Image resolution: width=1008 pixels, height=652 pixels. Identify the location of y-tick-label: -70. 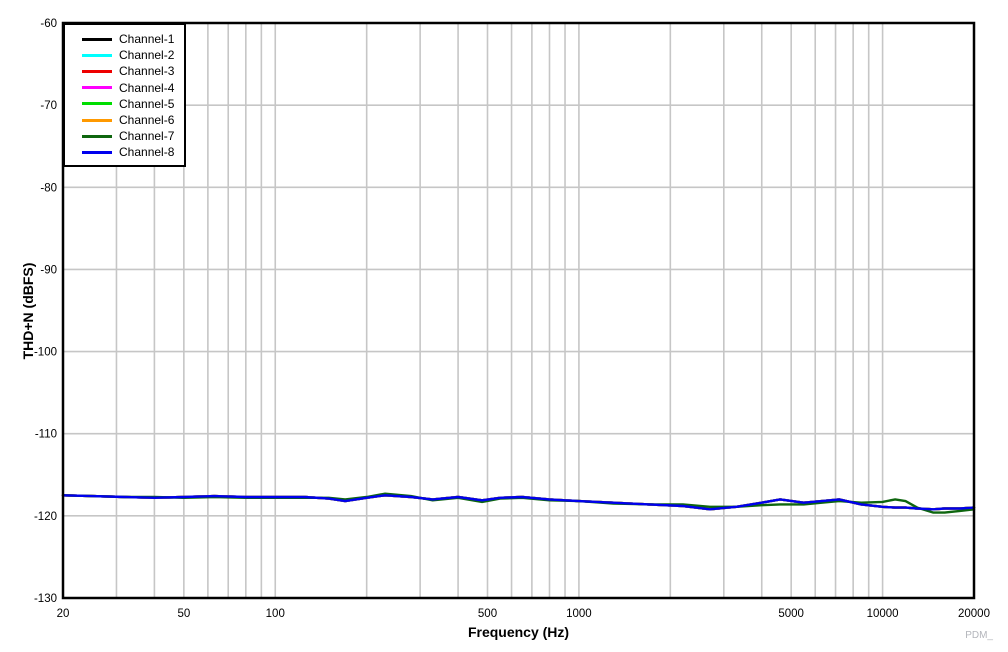
(48, 106).